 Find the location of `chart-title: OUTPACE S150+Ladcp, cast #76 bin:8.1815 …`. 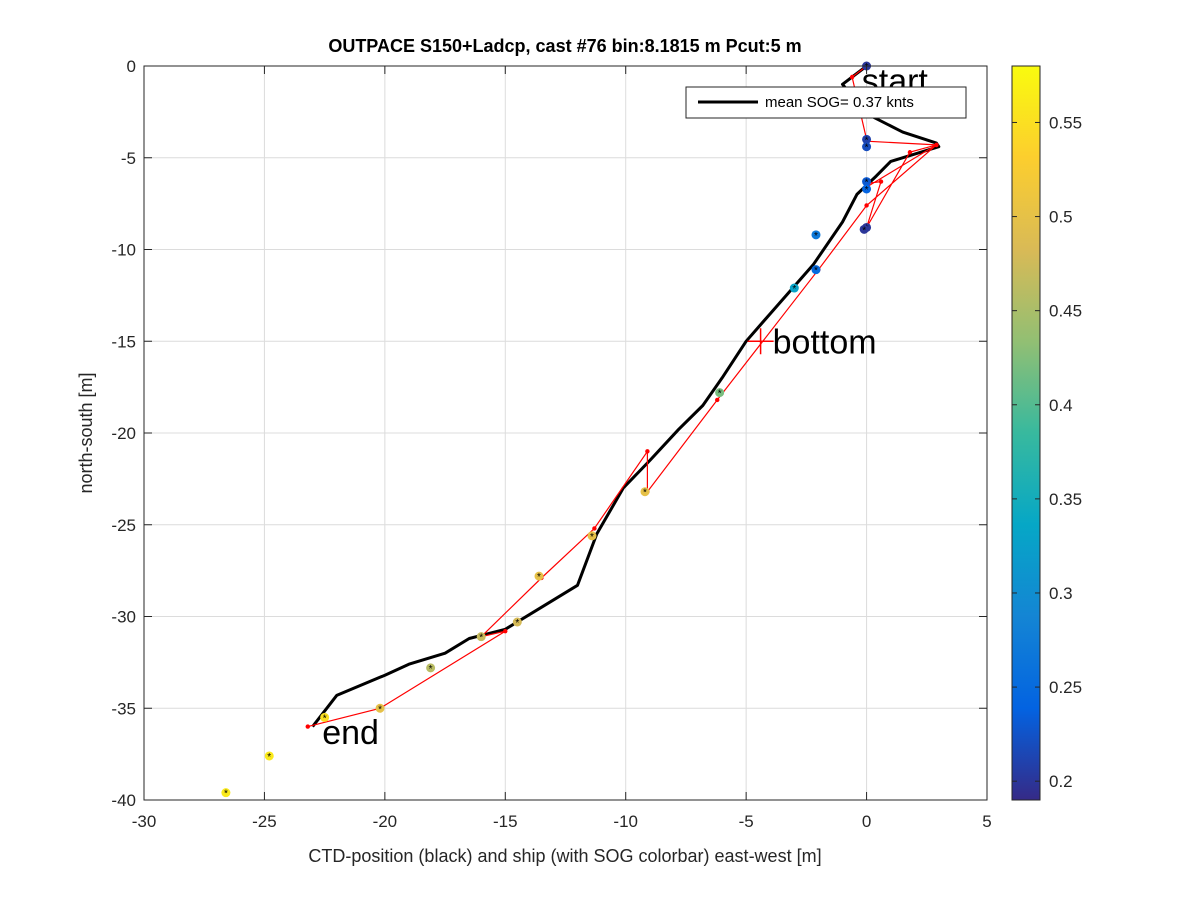

chart-title: OUTPACE S150+Ladcp, cast #76 bin:8.1815 … is located at coordinates (564, 46).